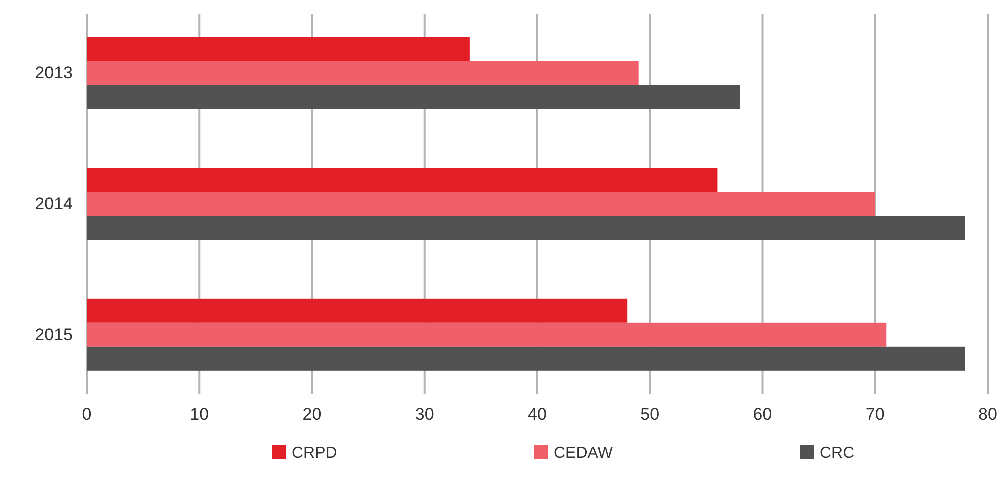 This screenshot has width=1000, height=478. What do you see at coordinates (54, 204) in the screenshot?
I see `y-tick-label: 2014` at bounding box center [54, 204].